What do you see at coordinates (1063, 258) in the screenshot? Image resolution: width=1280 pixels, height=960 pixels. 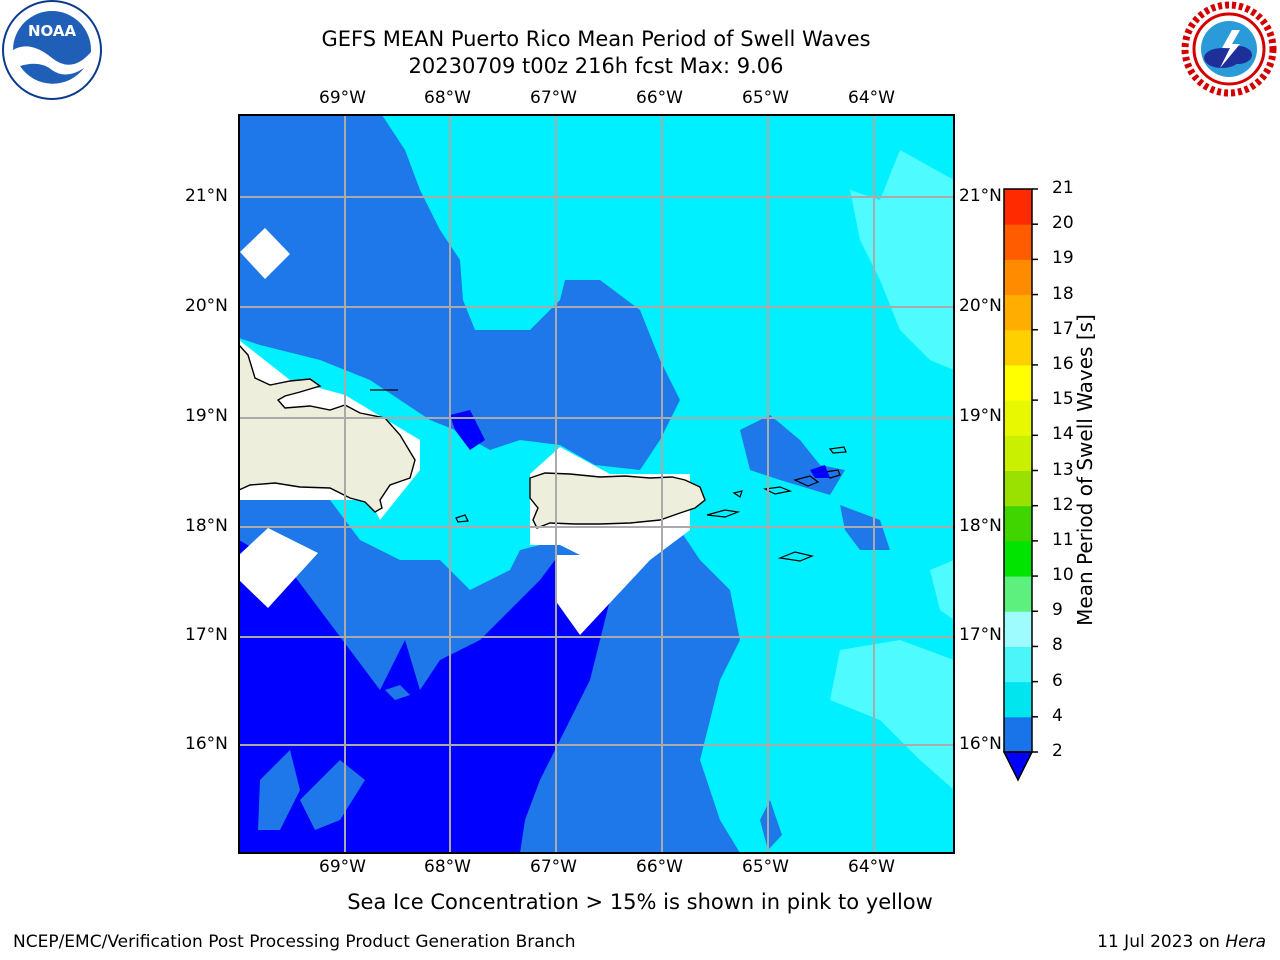 I see `colorbar-tick-label: 19` at bounding box center [1063, 258].